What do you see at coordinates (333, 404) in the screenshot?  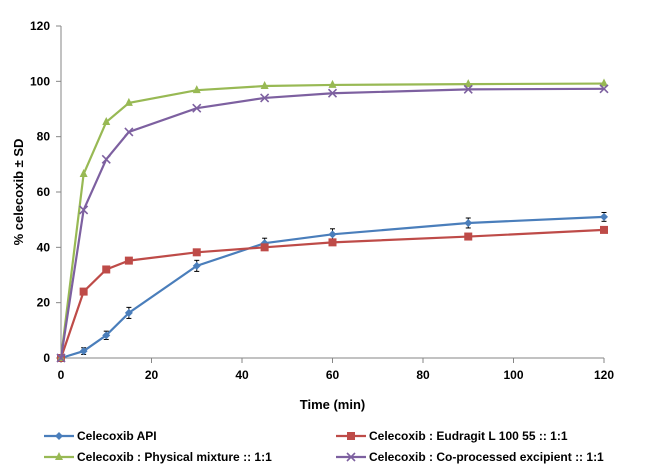 I see `x-axis-label: Time (min)` at bounding box center [333, 404].